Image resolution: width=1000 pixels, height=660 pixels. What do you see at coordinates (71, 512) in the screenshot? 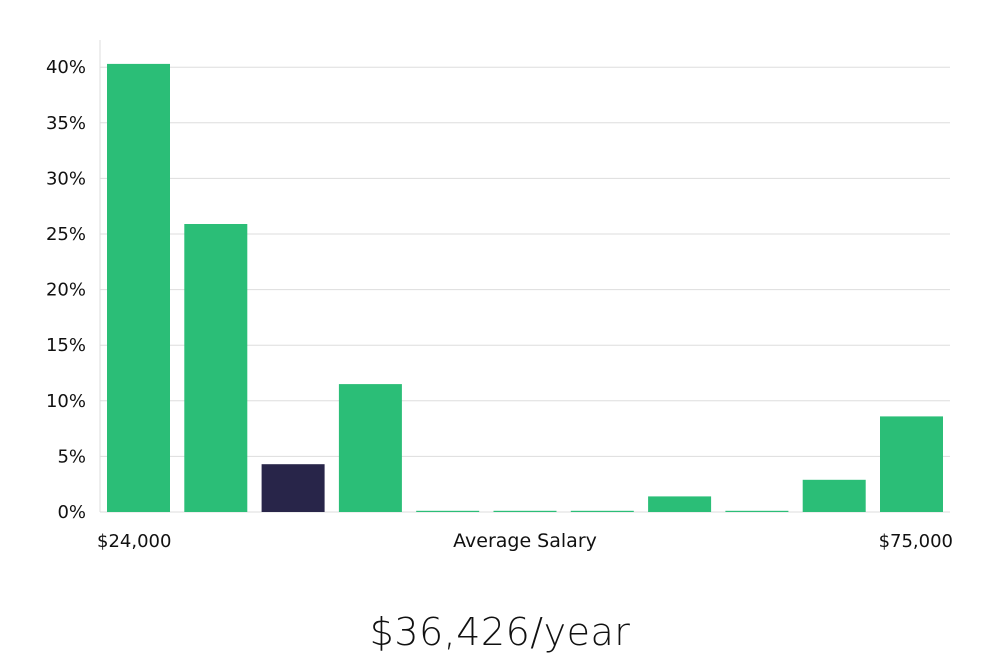
I see `y-tick-label: 0%` at bounding box center [71, 512].